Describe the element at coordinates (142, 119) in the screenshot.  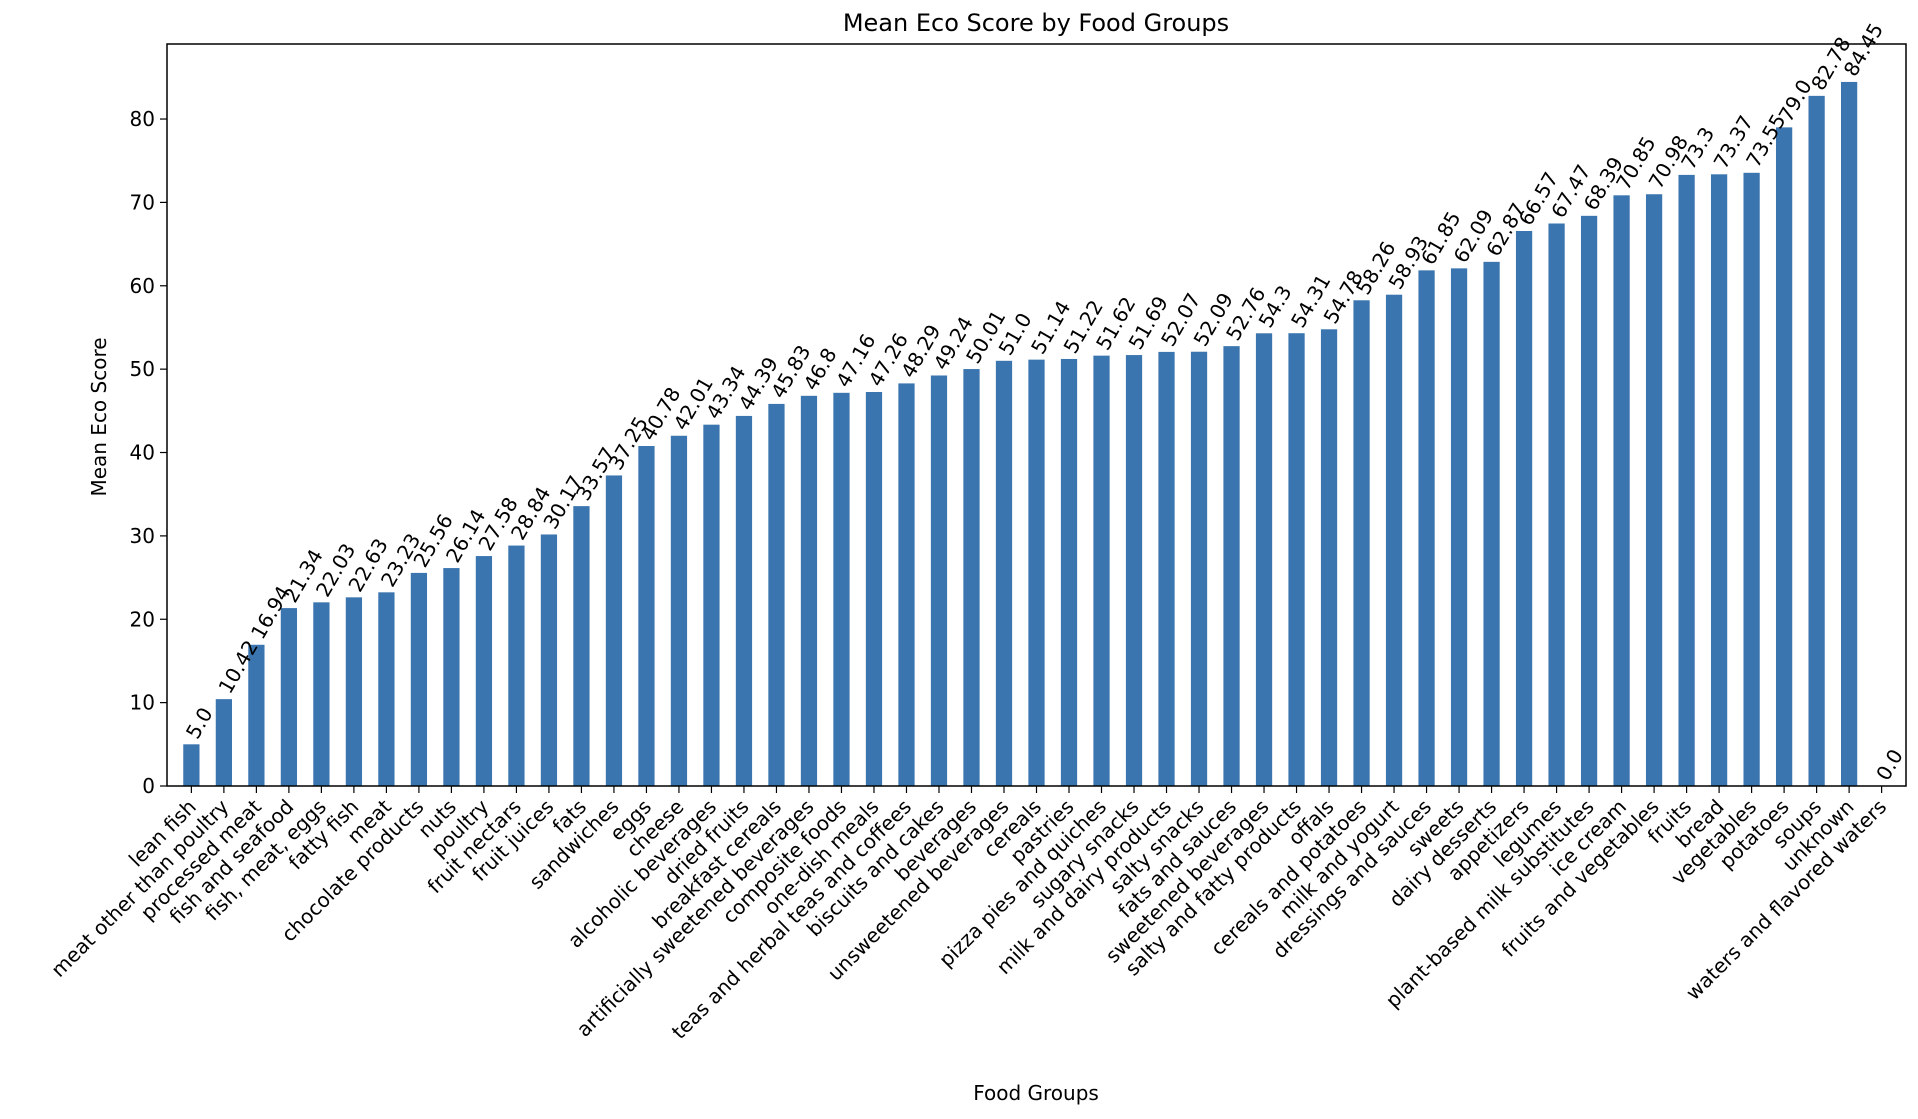
I see `y-tick-label: 80` at that location.